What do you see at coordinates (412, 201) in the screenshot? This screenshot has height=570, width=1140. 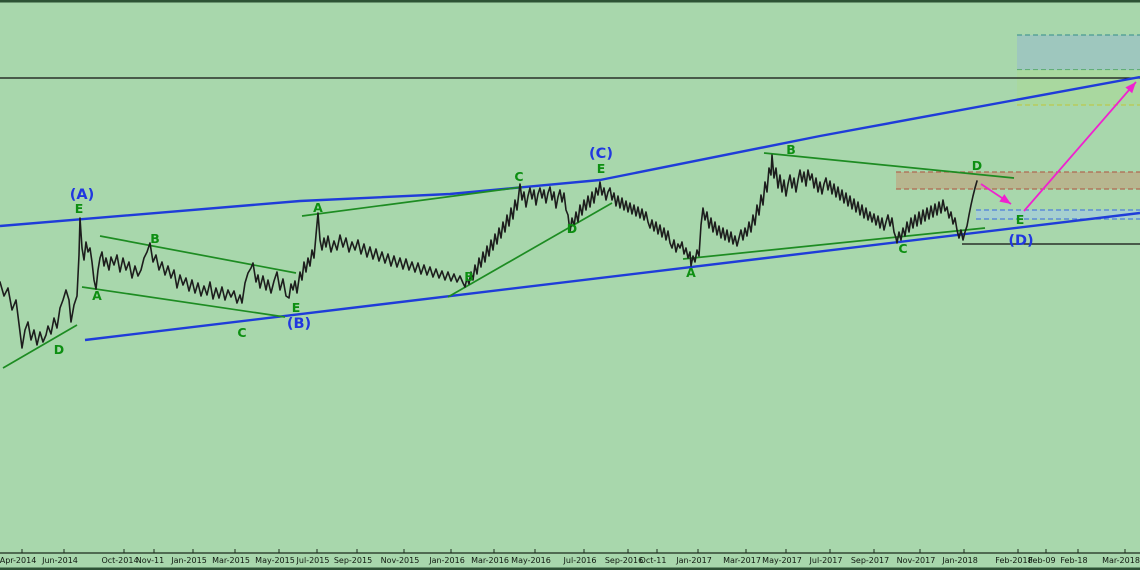 I see `trend-line-waveC-upper` at bounding box center [412, 201].